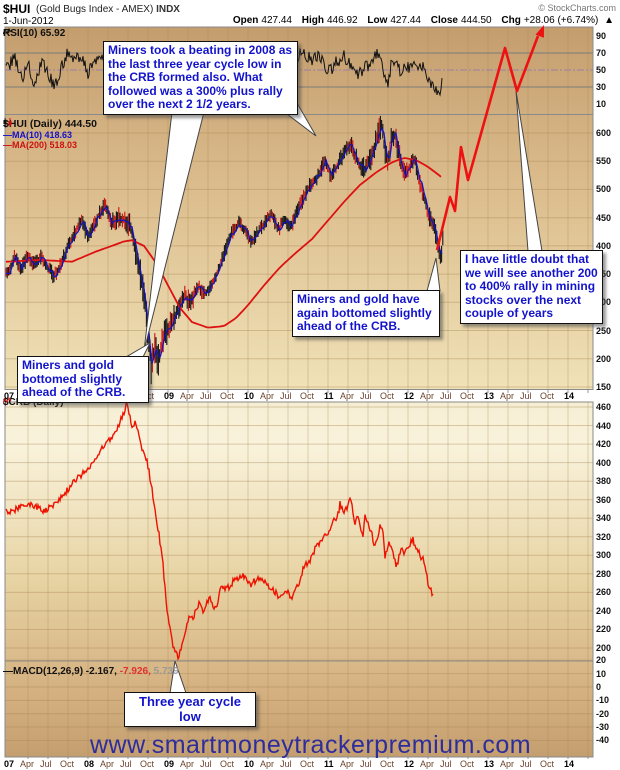 The height and width of the screenshot is (770, 620). Describe the element at coordinates (100, 671) in the screenshot. I see `macd-value-1: -2.167,` at that location.